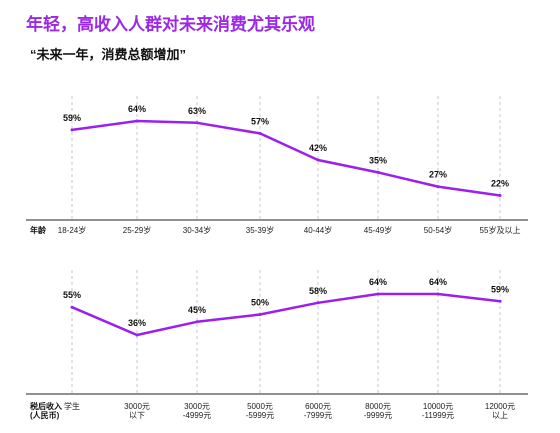 The height and width of the screenshot is (433, 560). Describe the element at coordinates (318, 411) in the screenshot. I see `x-tick-label-5: 6000元-7999元` at that location.